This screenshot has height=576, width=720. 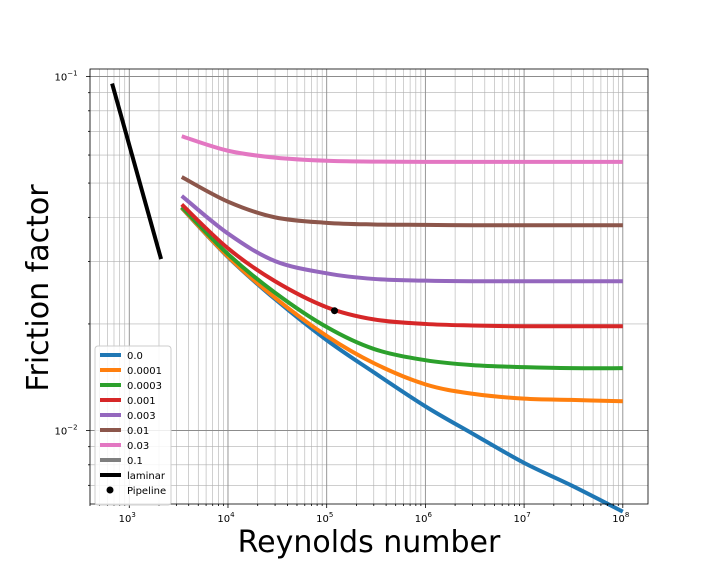 I want to click on x-tick-exponent: 4, so click(x=232, y=515).